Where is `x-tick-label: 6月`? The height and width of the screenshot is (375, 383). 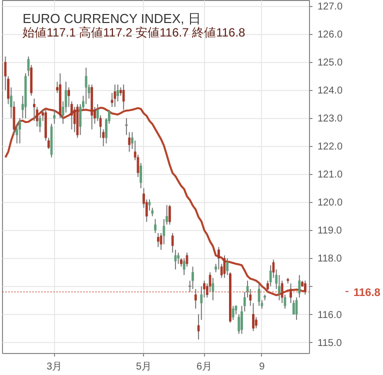 x-tick-label: 6月 is located at coordinates (204, 367).